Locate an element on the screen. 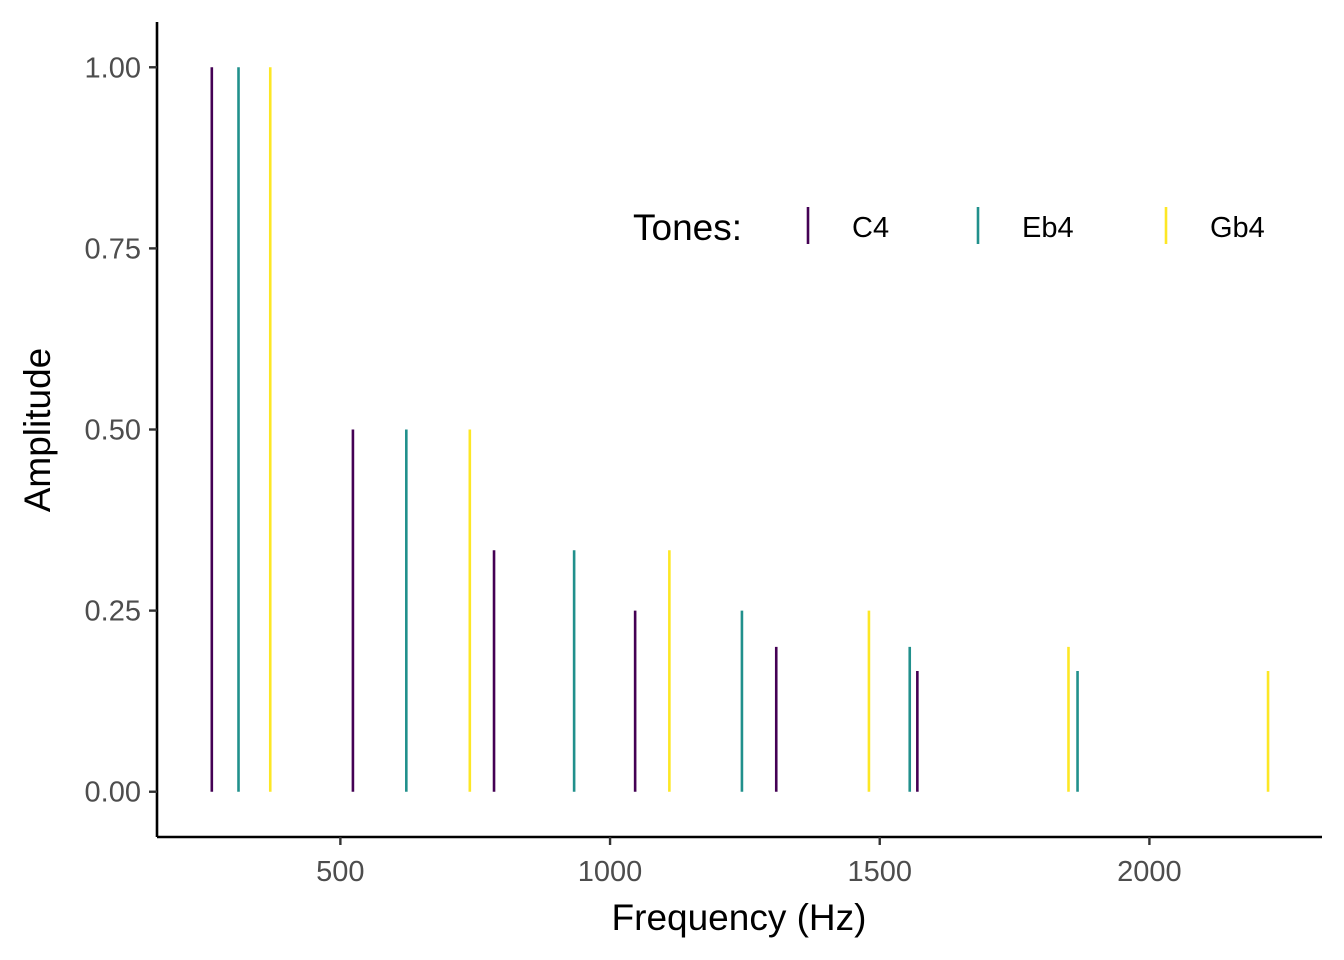  legend-item-C4: C4 is located at coordinates (847, 225).